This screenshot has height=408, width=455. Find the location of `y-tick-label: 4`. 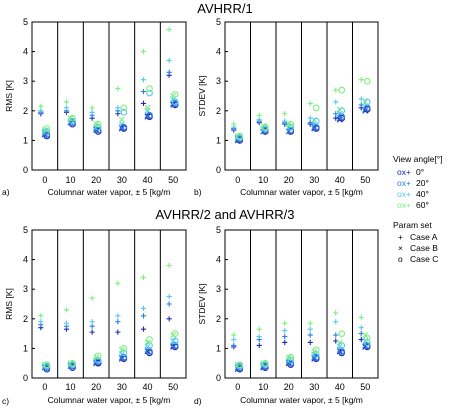

y-tick-label: 4 is located at coordinates (25, 52).